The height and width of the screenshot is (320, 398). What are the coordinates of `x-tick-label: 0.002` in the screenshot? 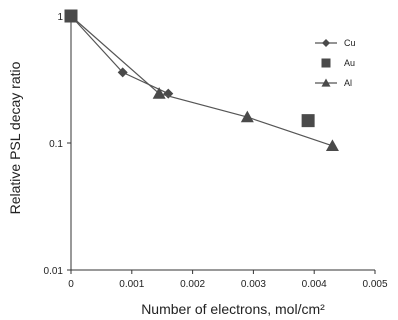 It's located at (192, 284).